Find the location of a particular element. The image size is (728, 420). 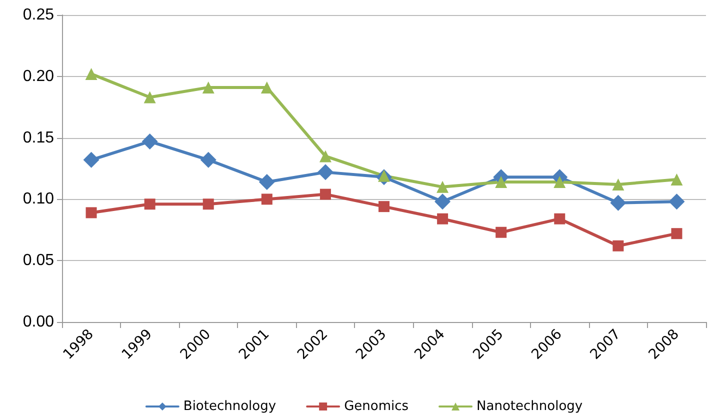

y-tick-label: 0.10 is located at coordinates (38, 199).